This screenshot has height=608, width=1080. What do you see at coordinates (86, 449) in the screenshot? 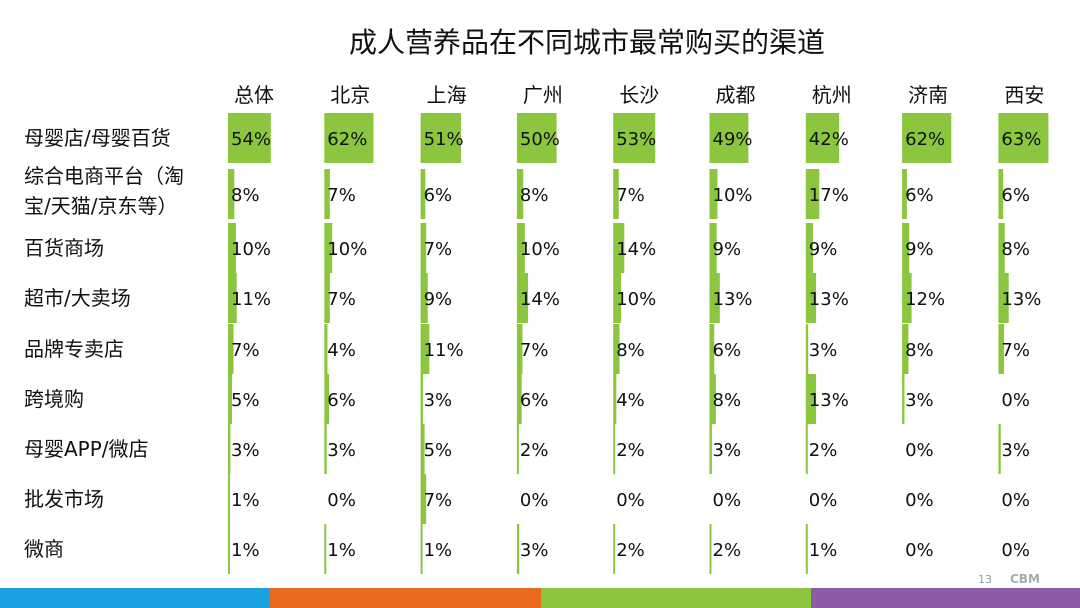
I see `row-label: 母婴APP/微店` at bounding box center [86, 449].